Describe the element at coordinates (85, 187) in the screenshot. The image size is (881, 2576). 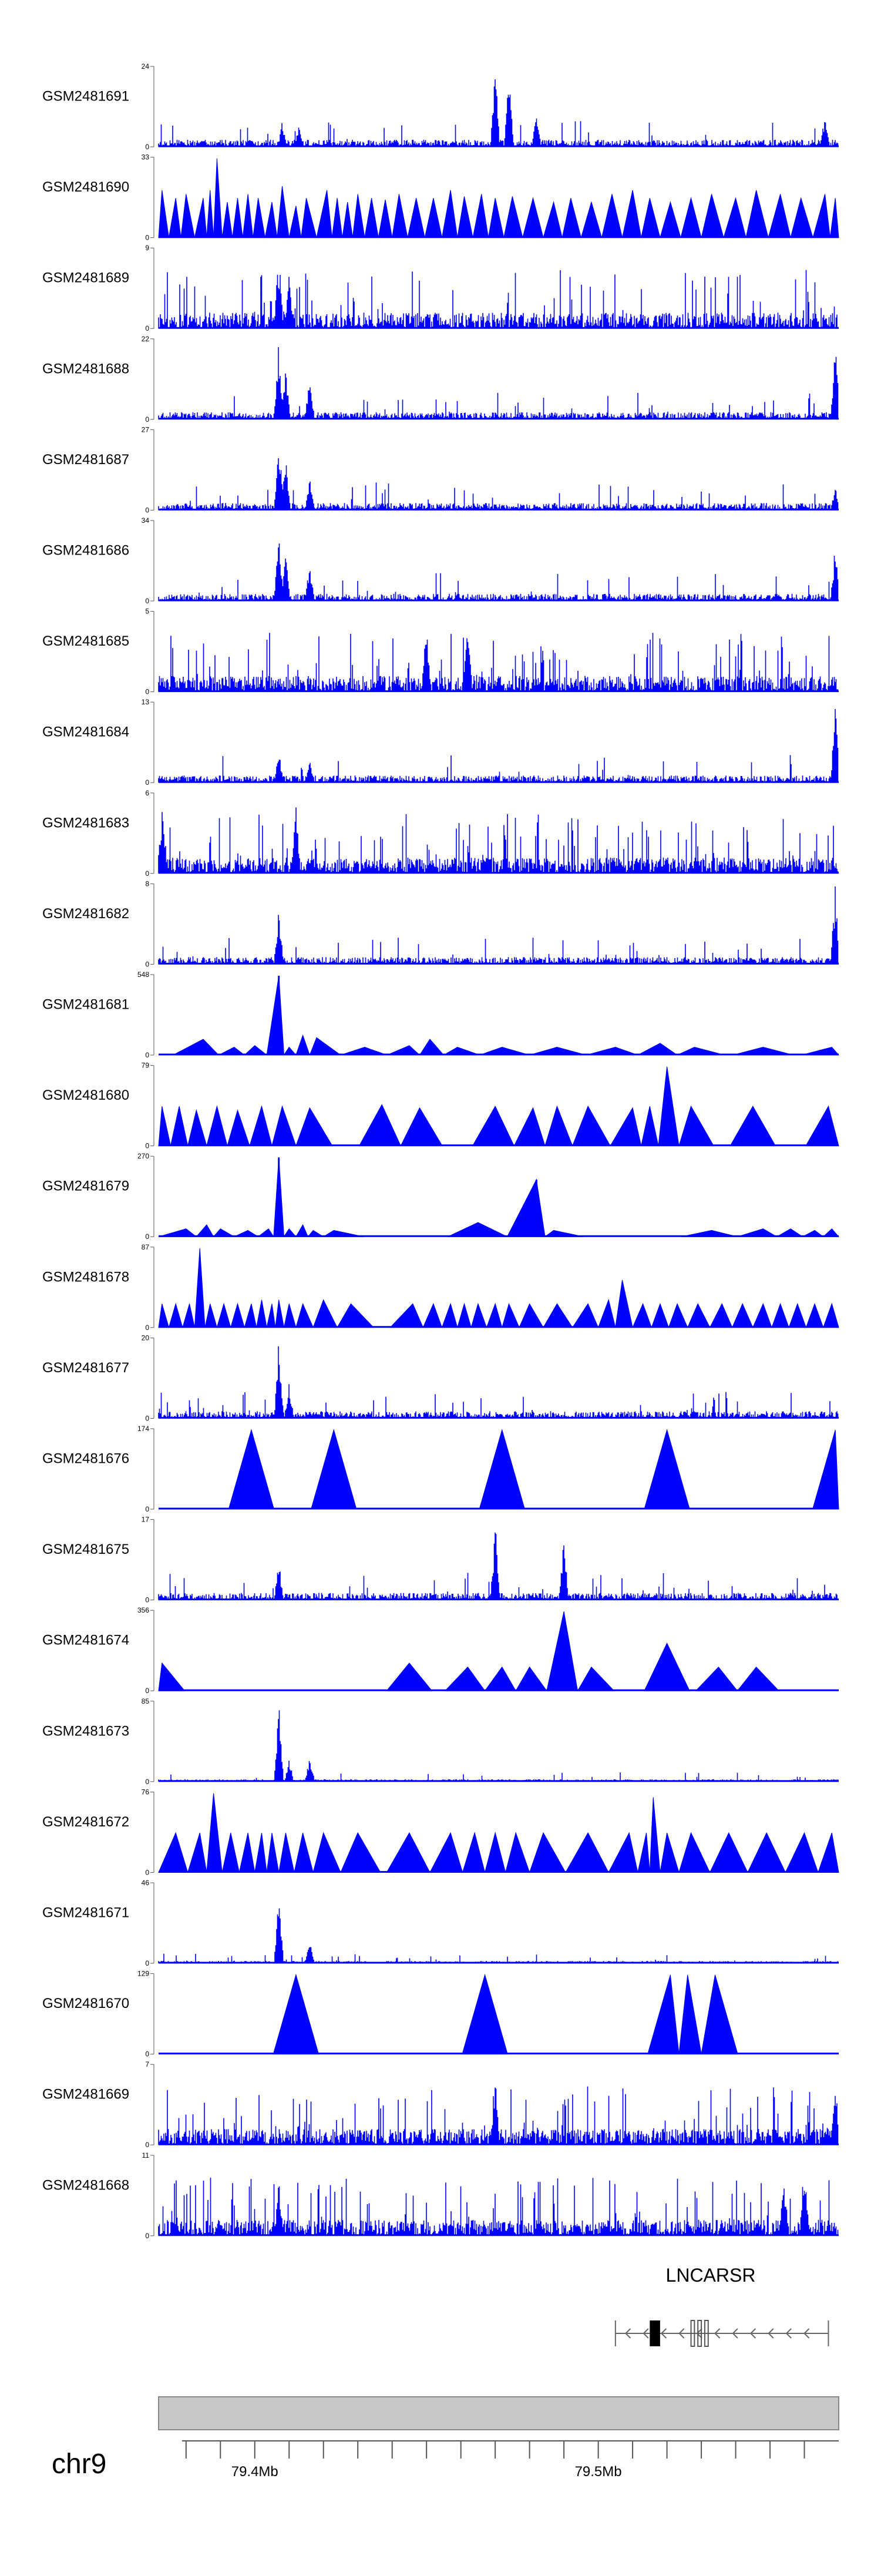
I see `track-label-gsm2481690: GSM2481690` at that location.